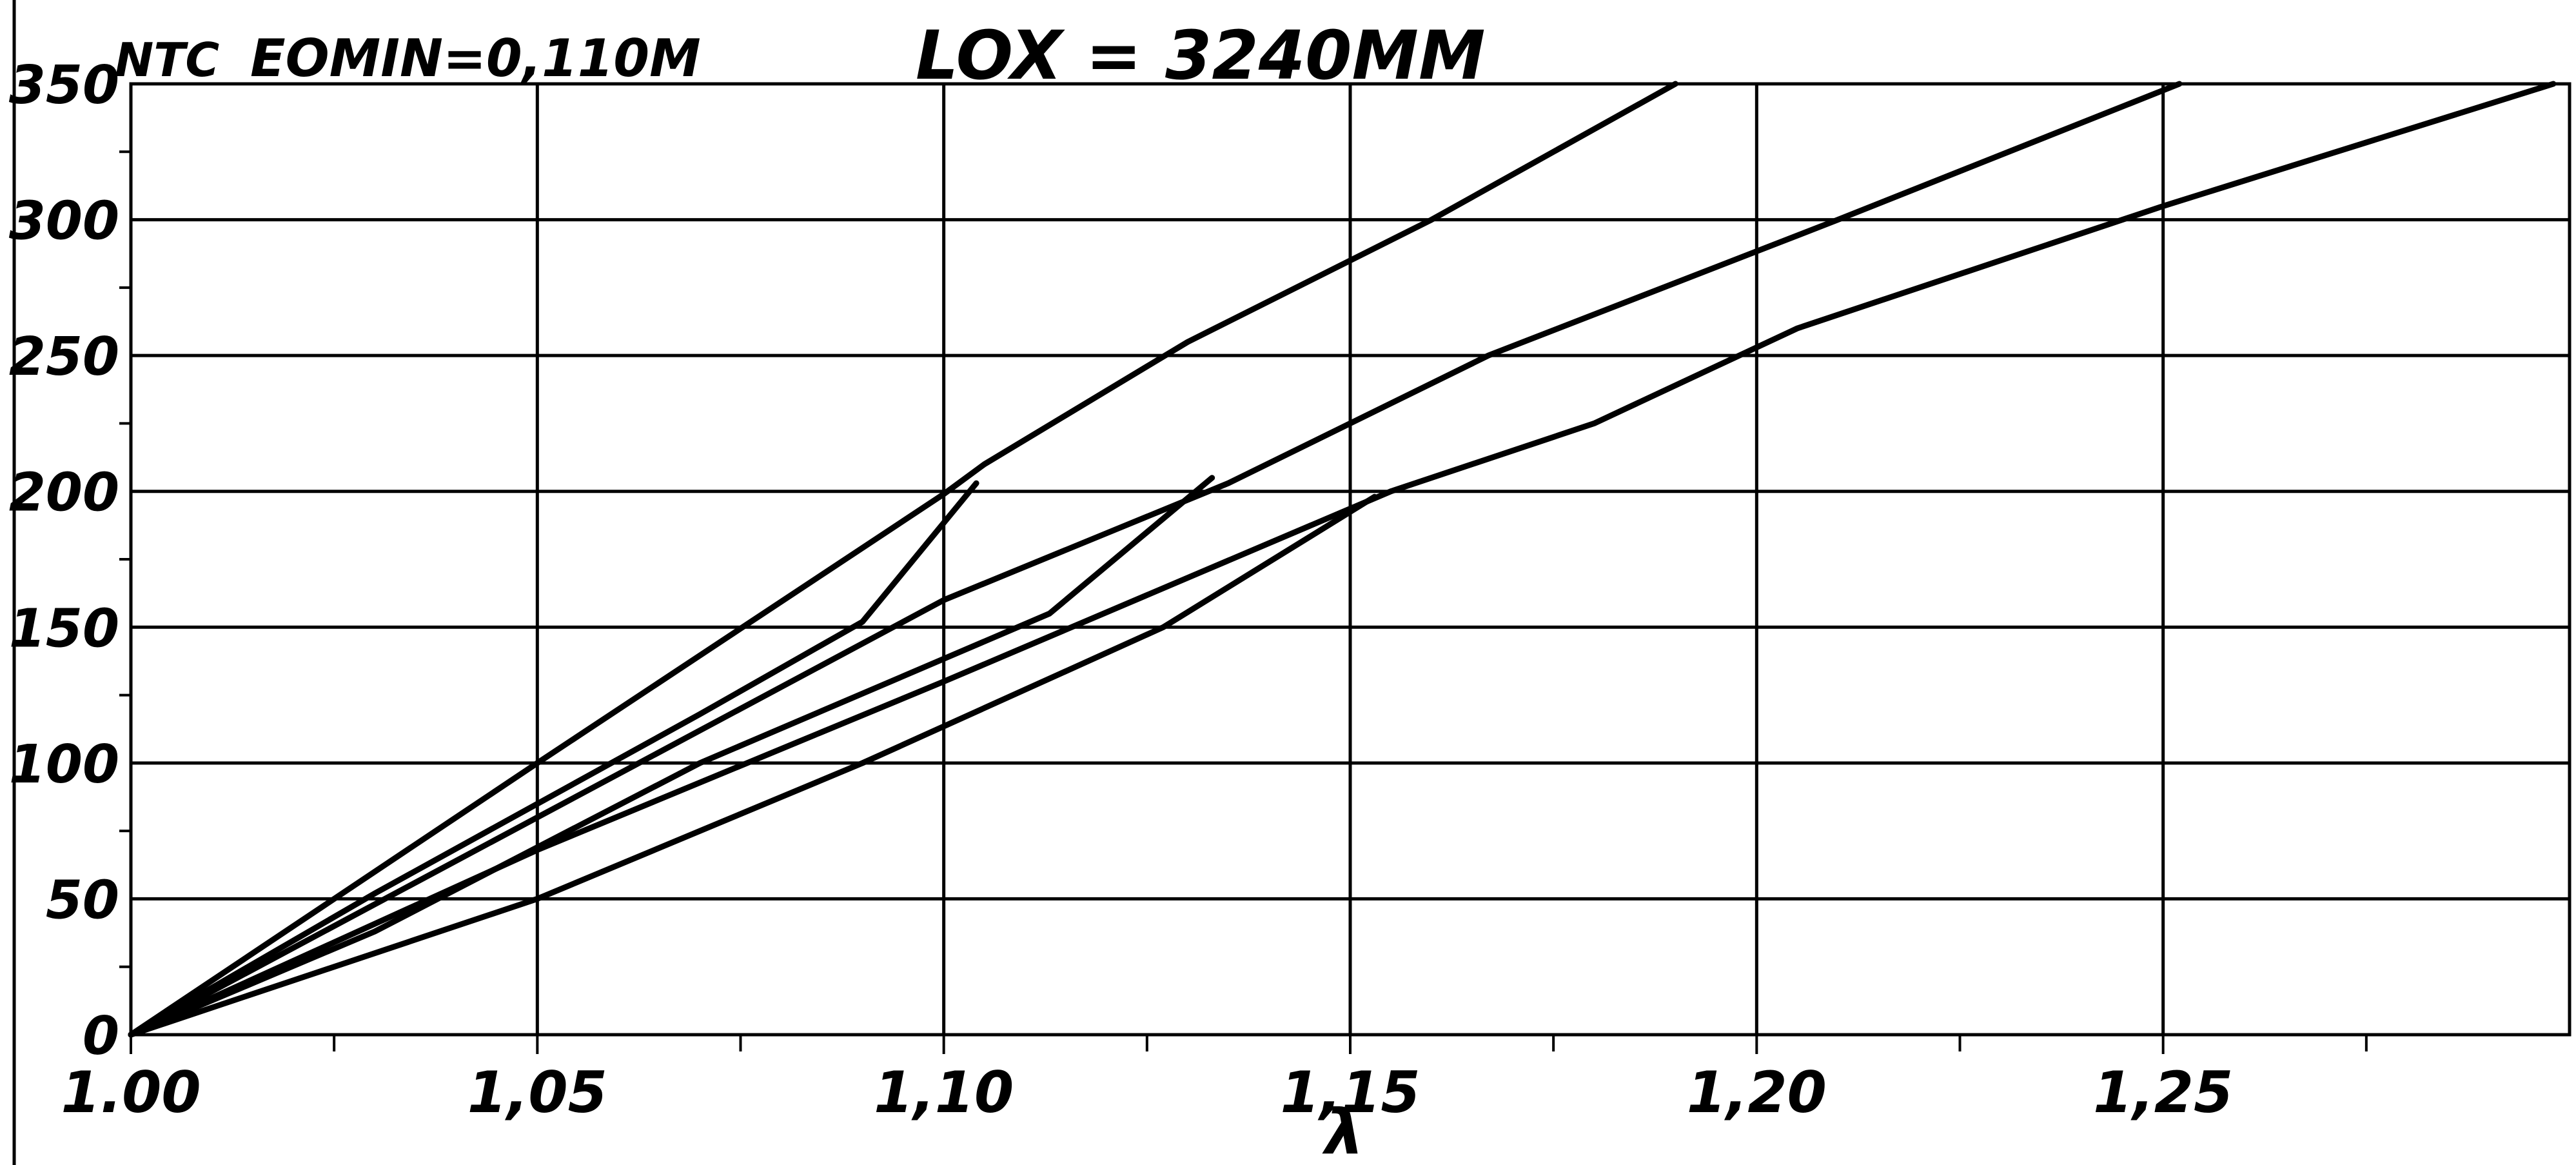 This screenshot has width=2576, height=1165. I want to click on x-tick-label: 1.00, so click(131, 1092).